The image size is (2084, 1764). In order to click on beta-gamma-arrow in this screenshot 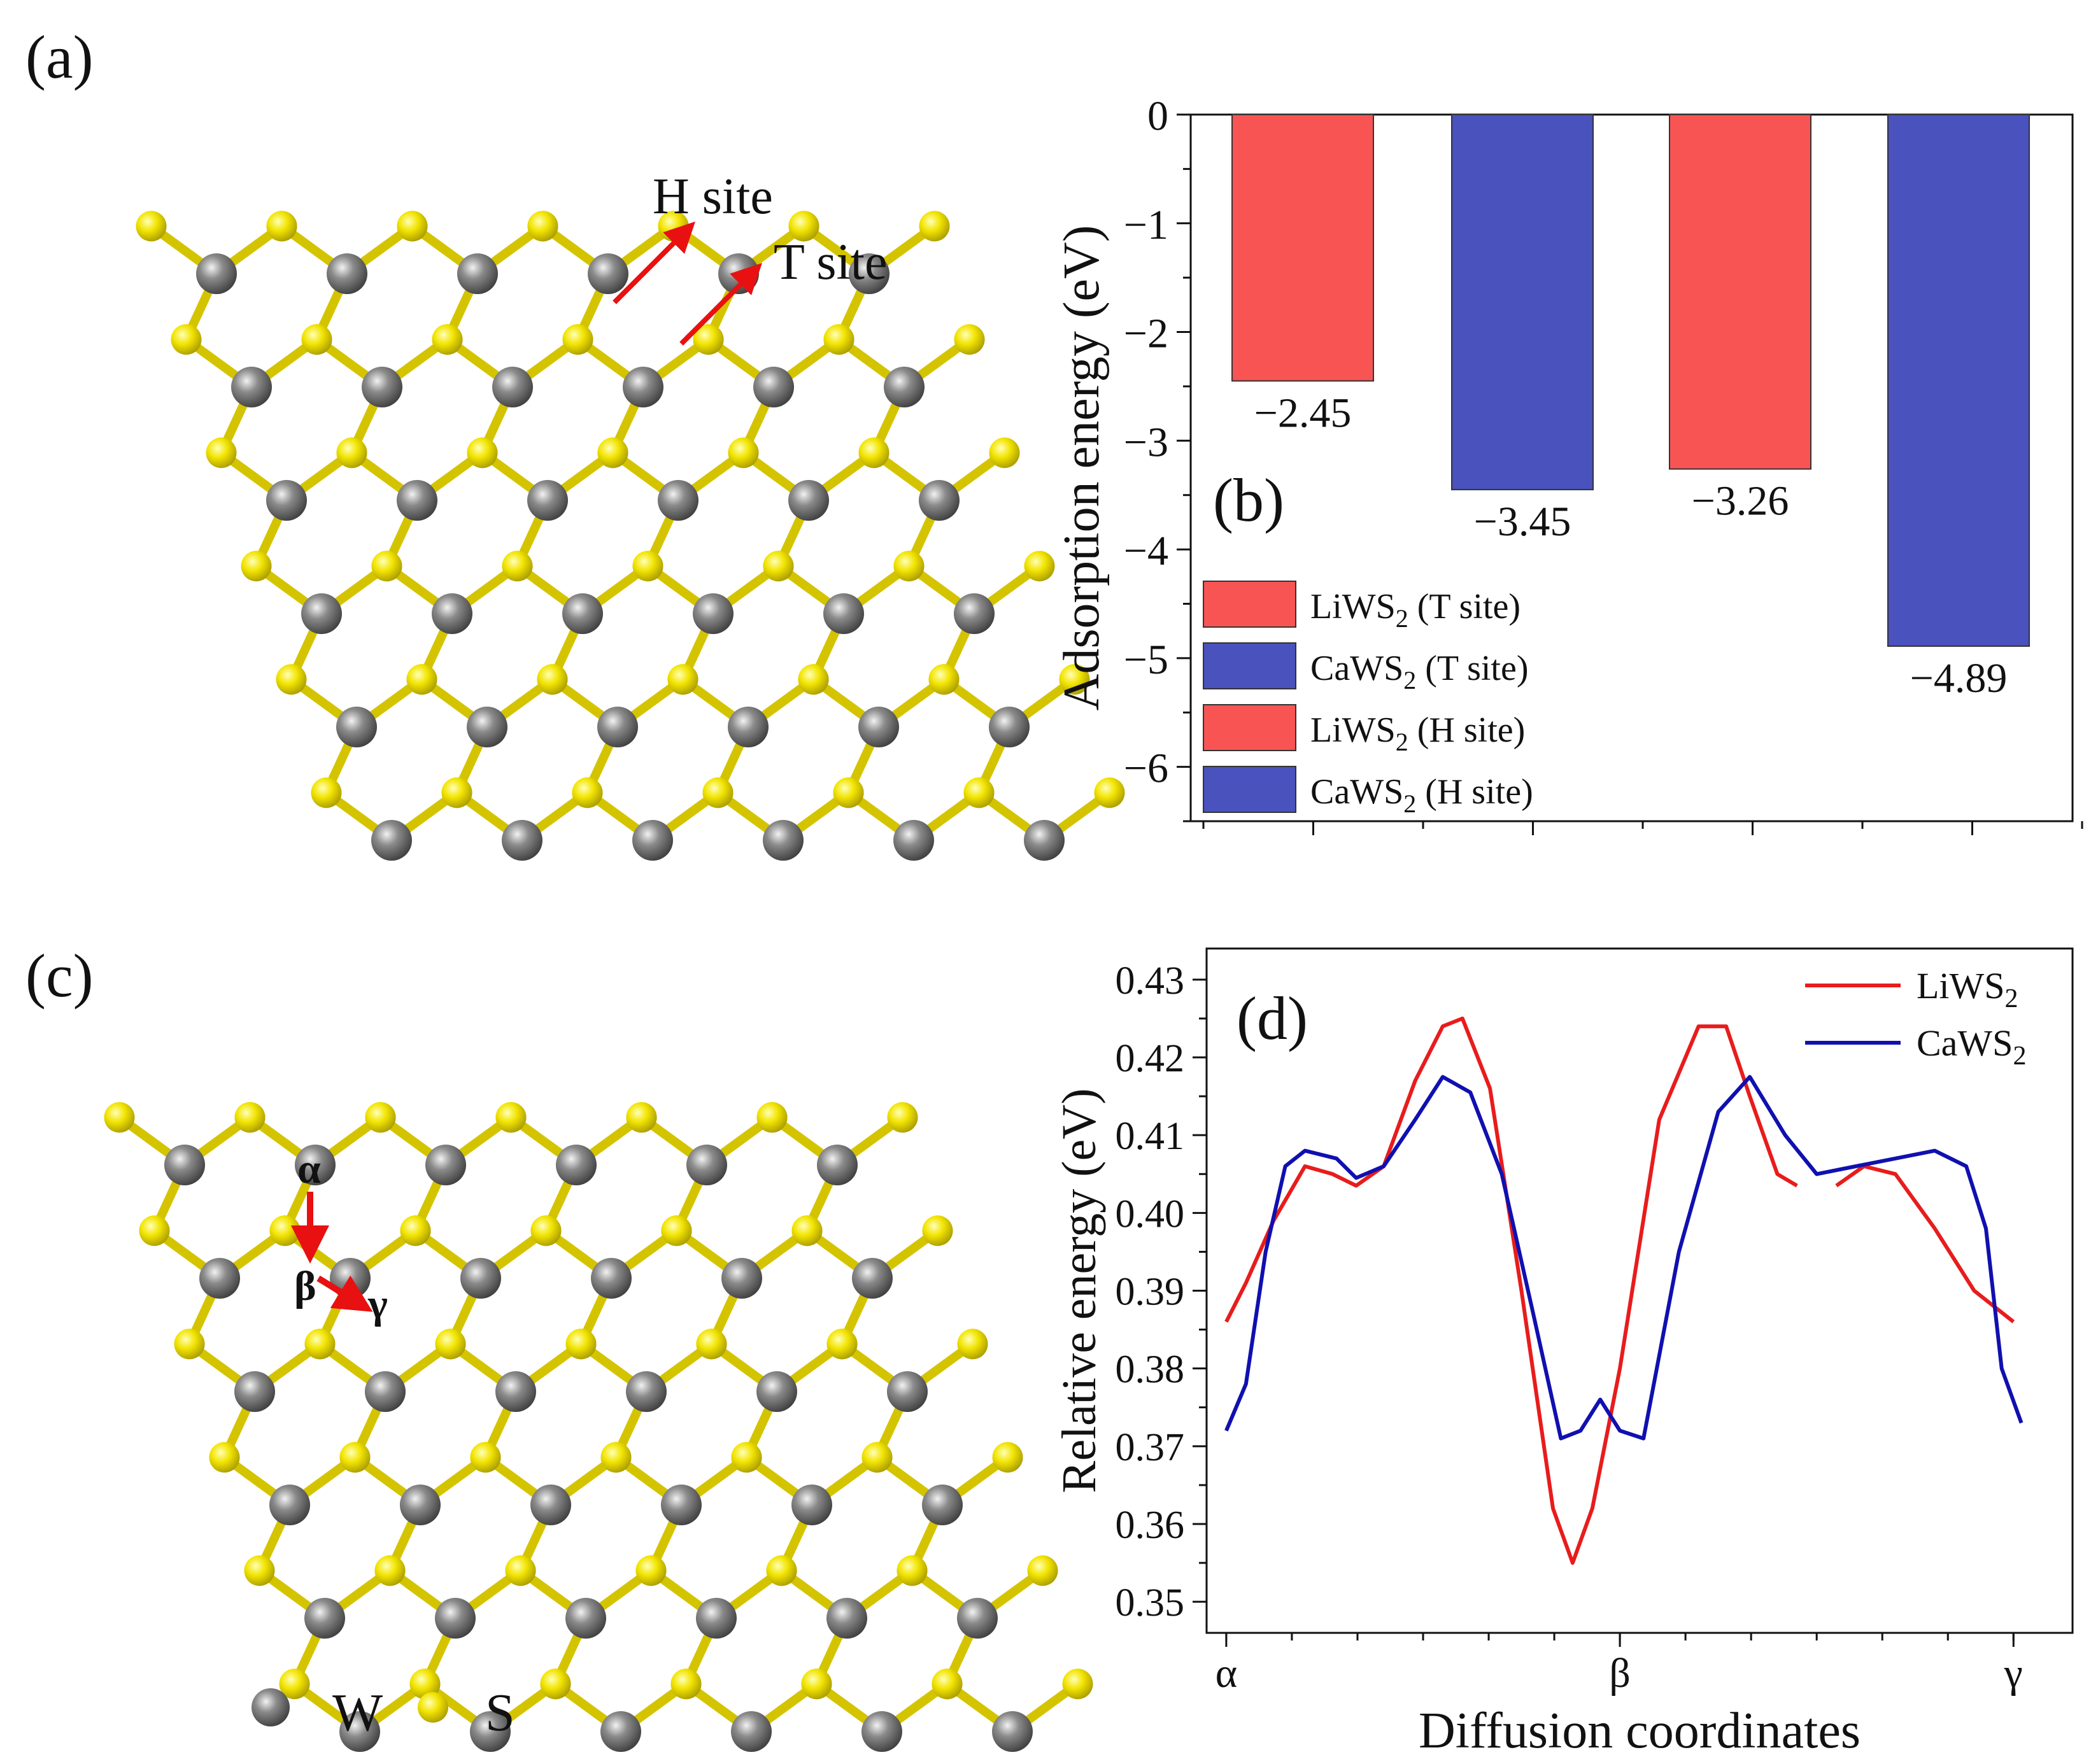, I will do `click(344, 1294)`.